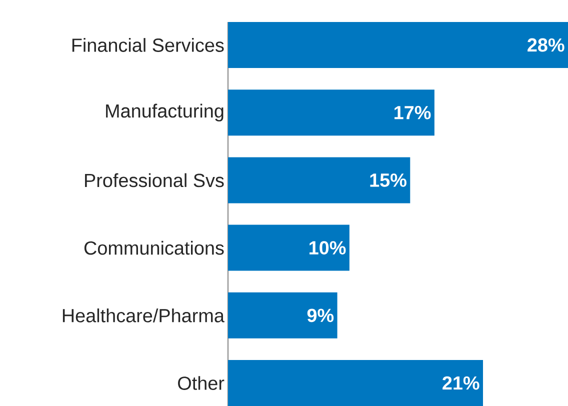 Image resolution: width=568 pixels, height=406 pixels. I want to click on data-label: 9%, so click(320, 315).